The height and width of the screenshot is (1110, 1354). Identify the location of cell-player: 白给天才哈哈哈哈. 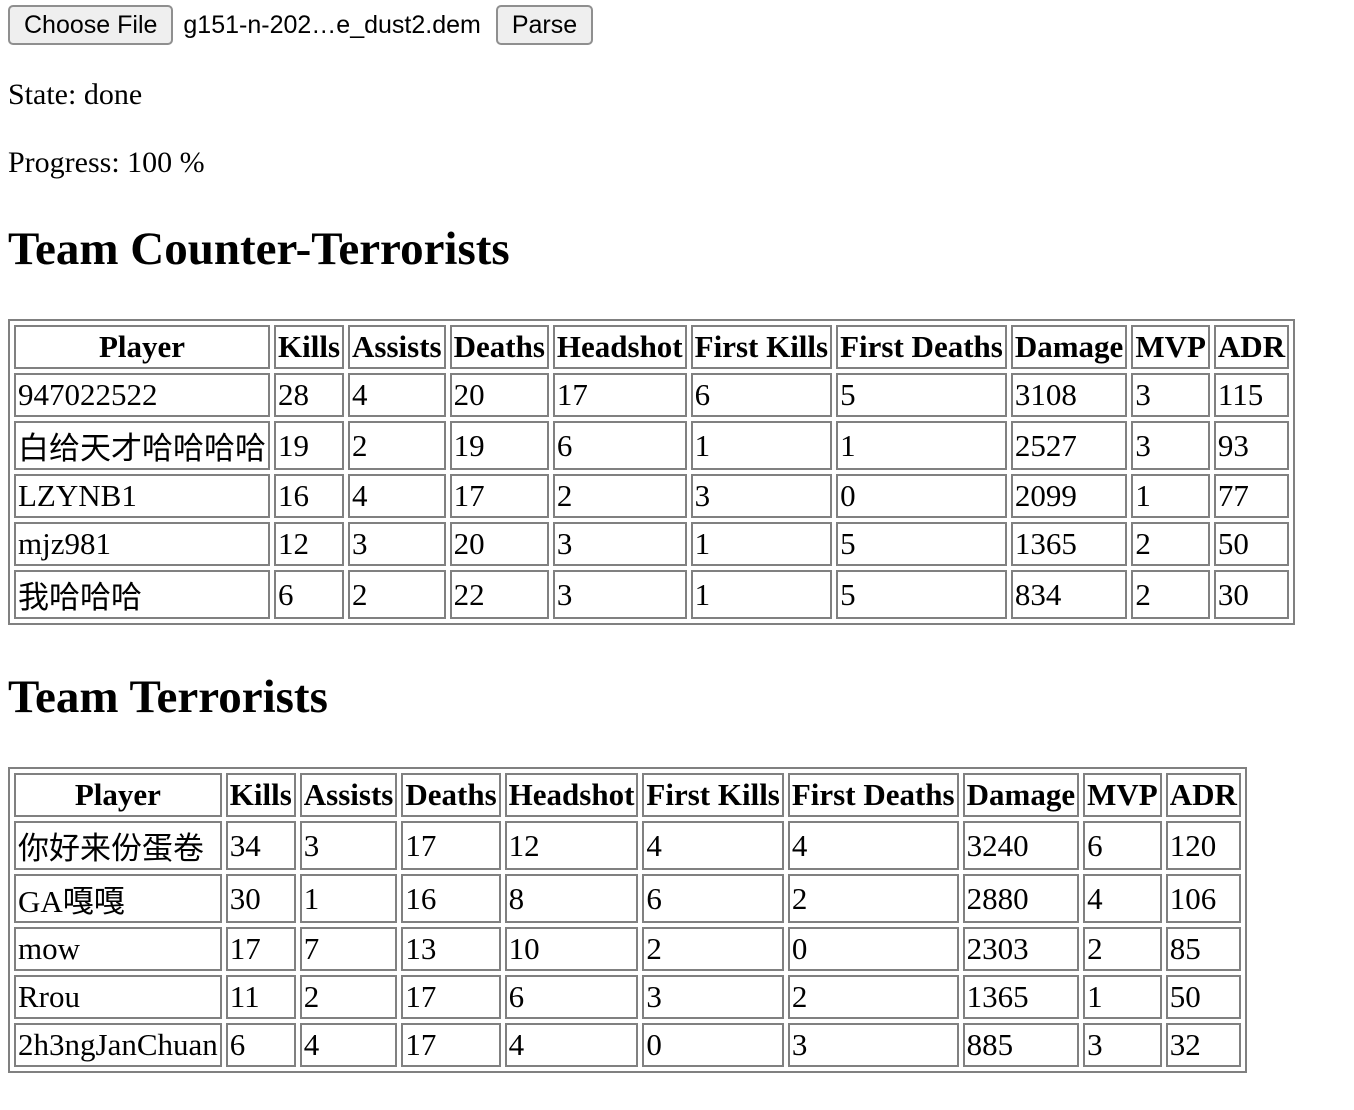
(142, 445).